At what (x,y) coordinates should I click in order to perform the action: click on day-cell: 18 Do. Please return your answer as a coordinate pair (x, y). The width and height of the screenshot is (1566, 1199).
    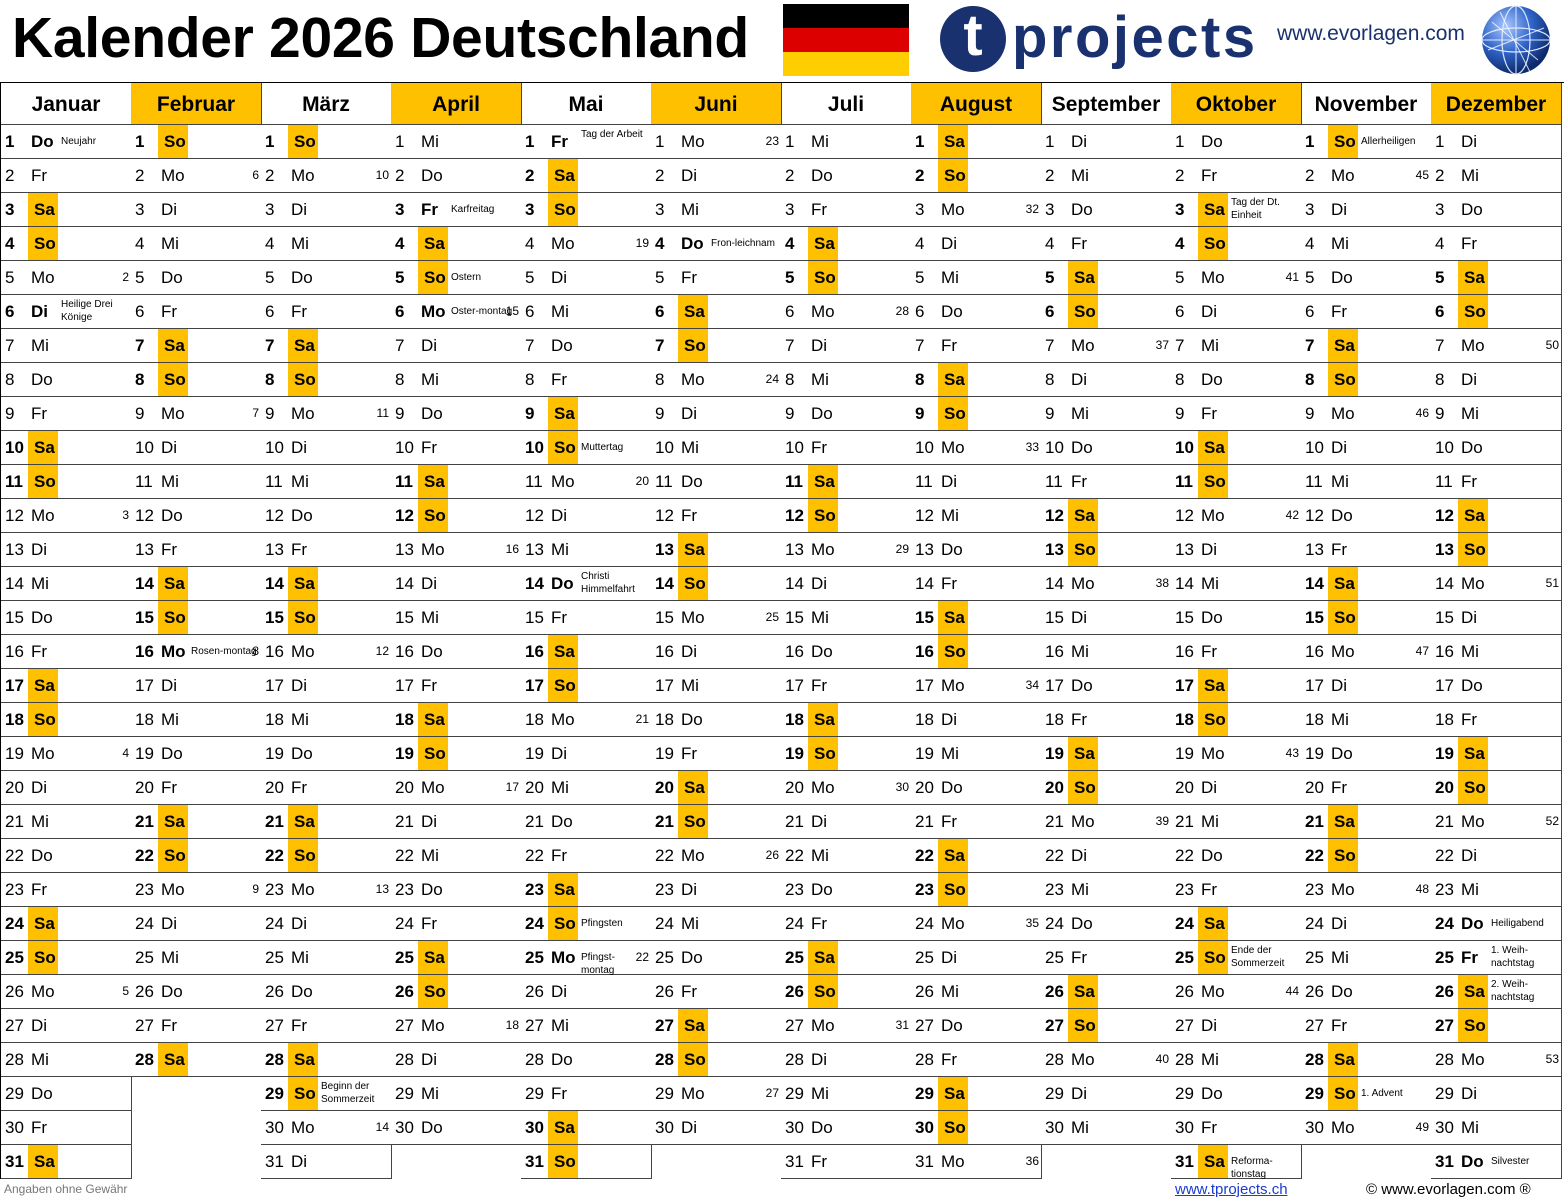
    Looking at the image, I should click on (716, 720).